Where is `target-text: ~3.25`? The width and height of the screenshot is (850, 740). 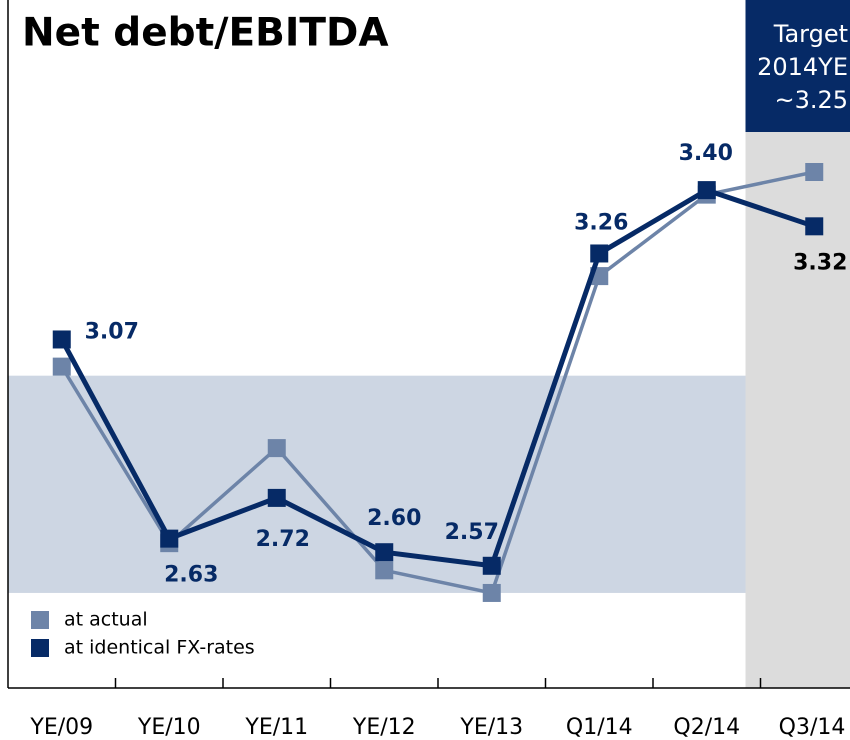
target-text: ~3.25 is located at coordinates (811, 100).